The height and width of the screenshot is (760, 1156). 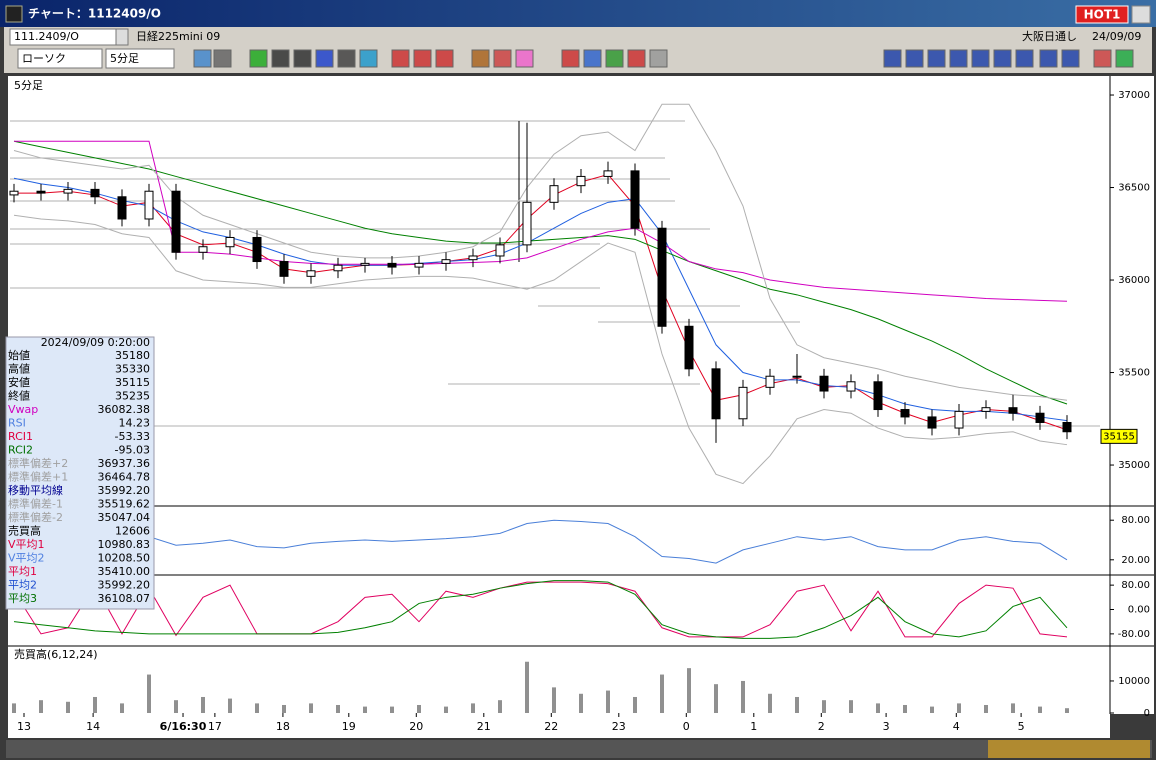 What do you see at coordinates (1141, 14) in the screenshot?
I see `window-button` at bounding box center [1141, 14].